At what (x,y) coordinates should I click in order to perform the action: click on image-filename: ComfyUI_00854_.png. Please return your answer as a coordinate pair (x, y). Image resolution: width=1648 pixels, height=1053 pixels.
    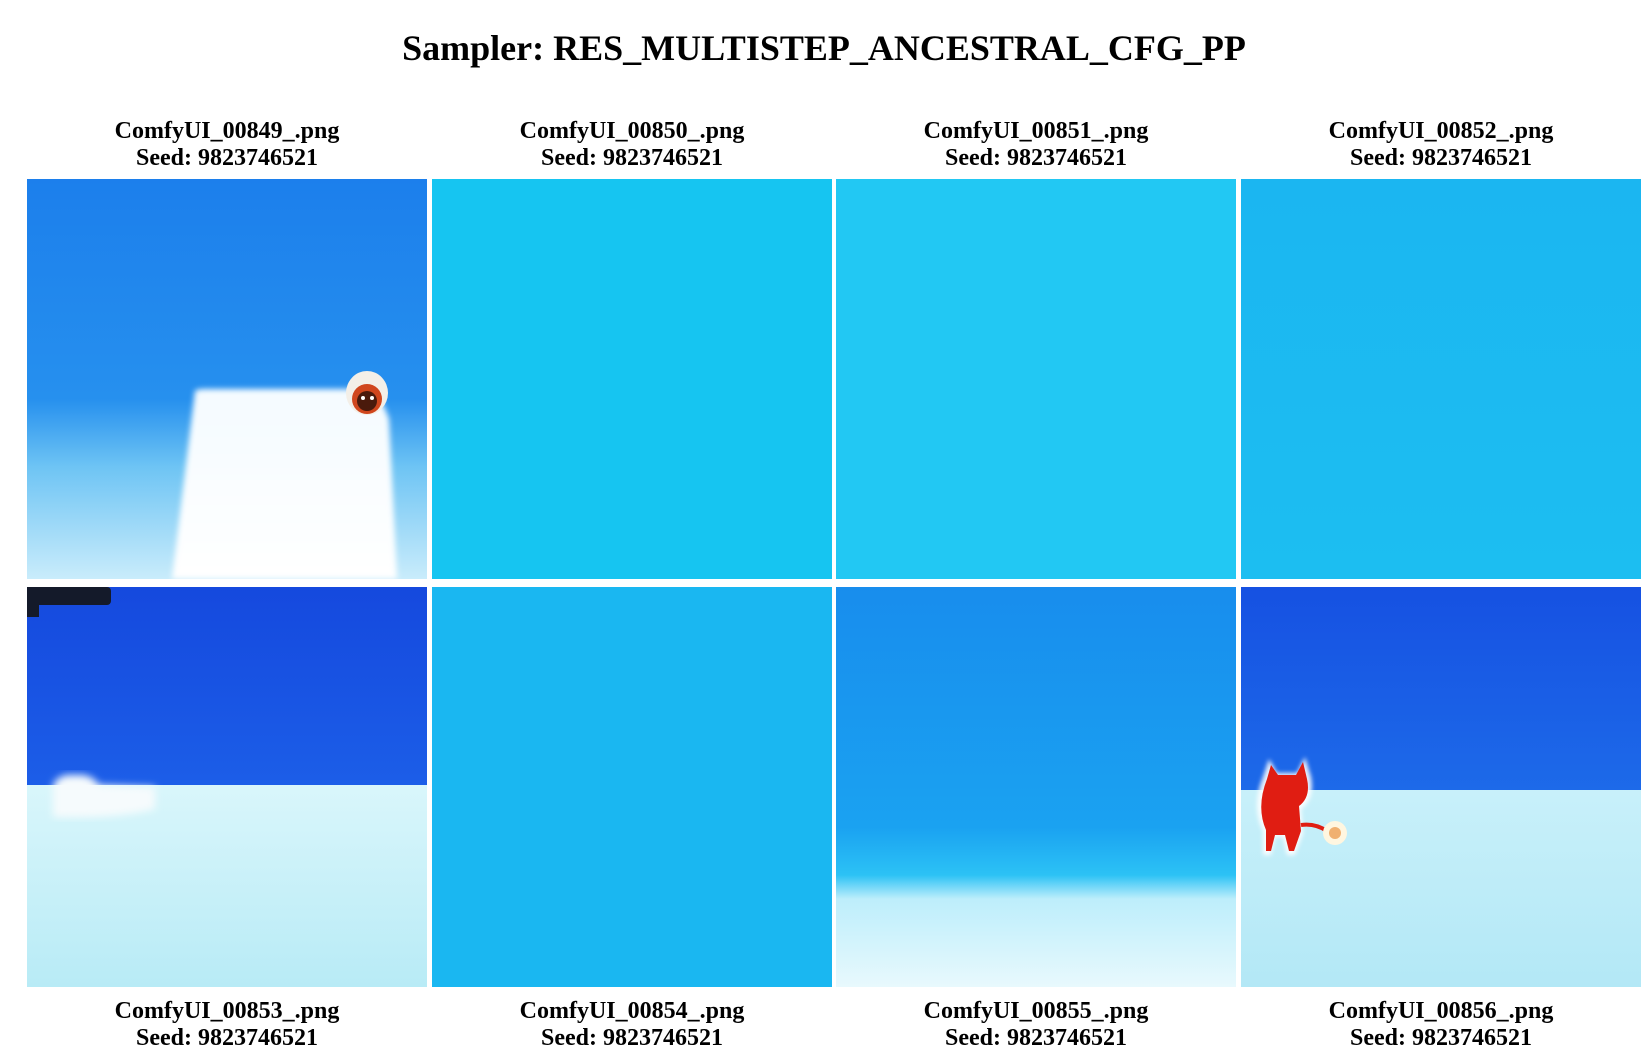
    Looking at the image, I should click on (632, 1011).